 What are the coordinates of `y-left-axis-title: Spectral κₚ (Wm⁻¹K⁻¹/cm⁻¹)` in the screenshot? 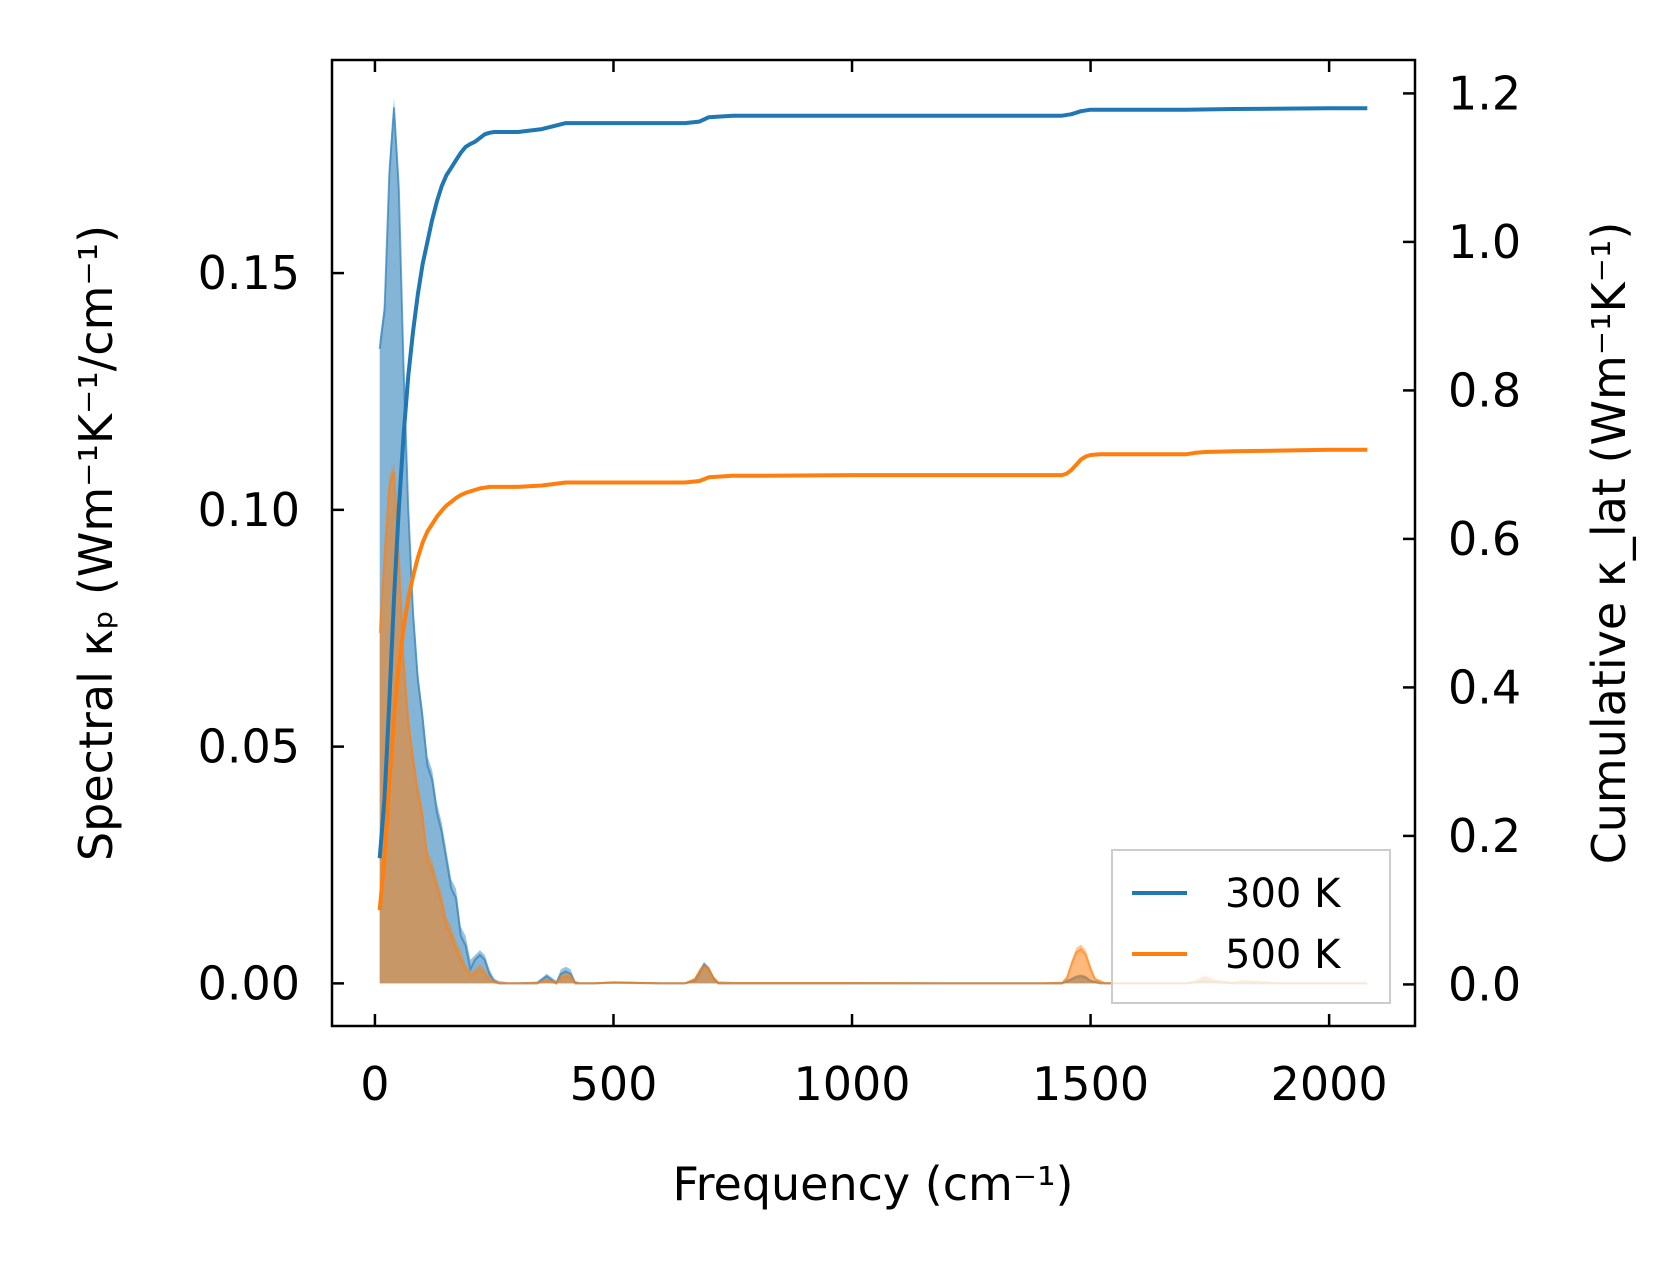 It's located at (96, 543).